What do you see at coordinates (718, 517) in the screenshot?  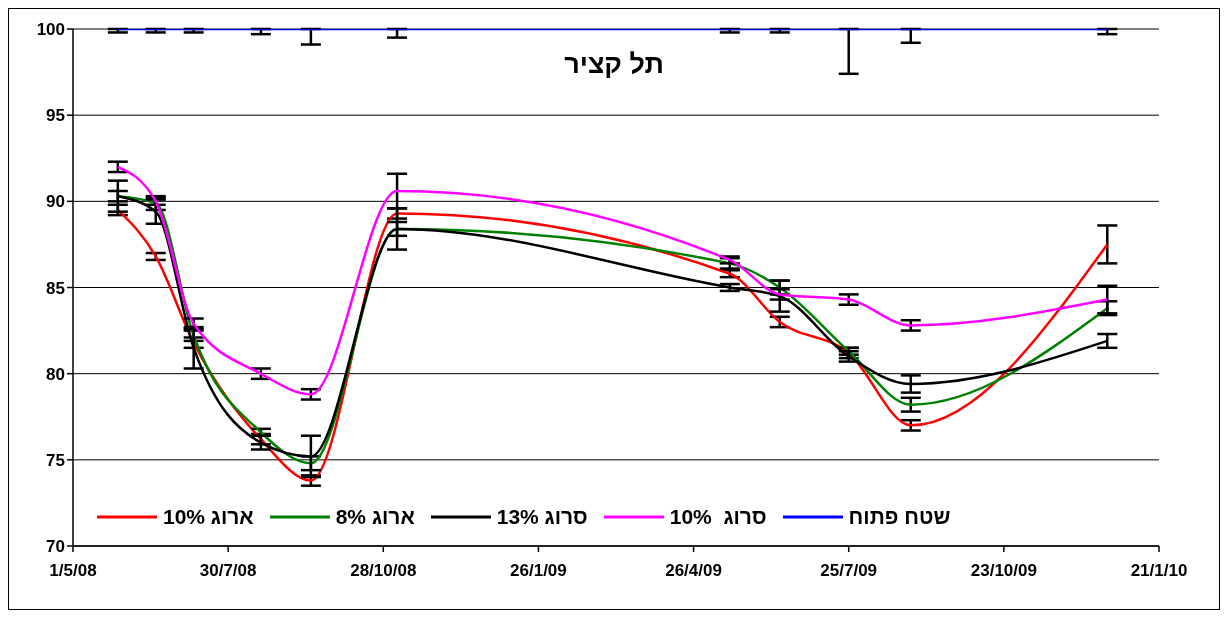 I see `legend-label: סרוג 10%` at bounding box center [718, 517].